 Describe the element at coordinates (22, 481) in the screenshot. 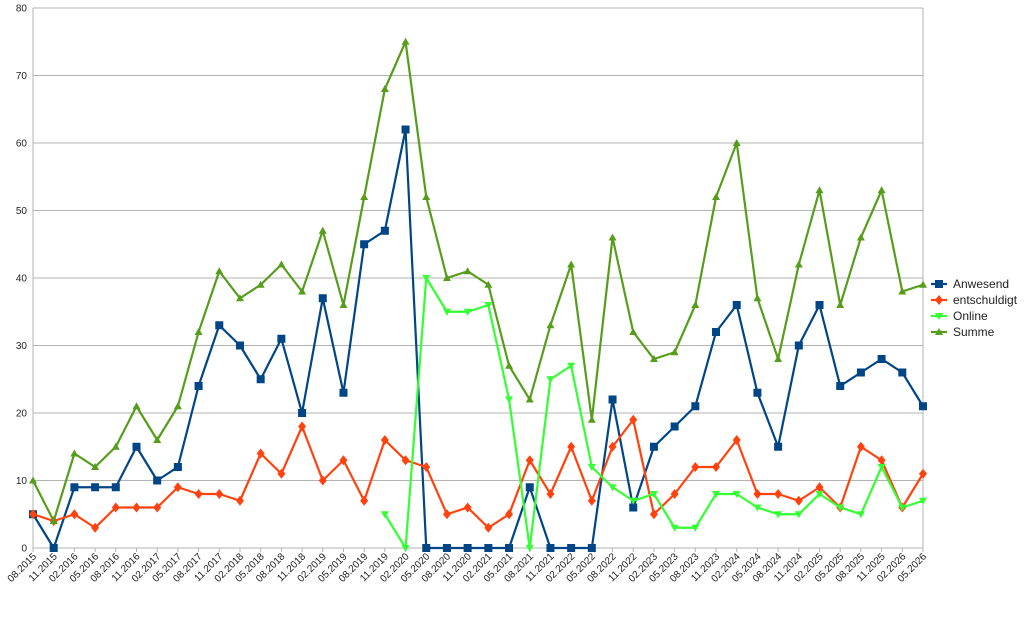

I see `y-tick-label: 10` at that location.